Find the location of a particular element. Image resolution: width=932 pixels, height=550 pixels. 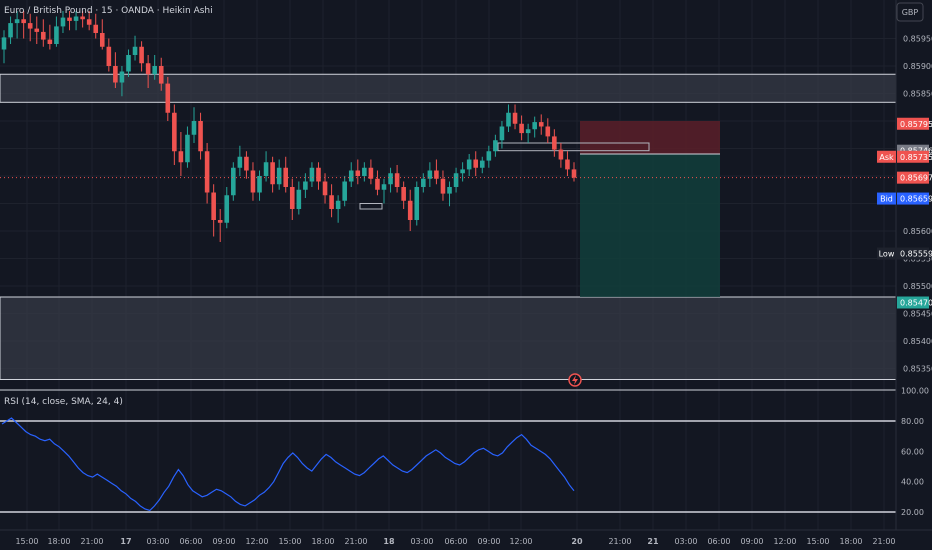

support-zone is located at coordinates (448, 338).